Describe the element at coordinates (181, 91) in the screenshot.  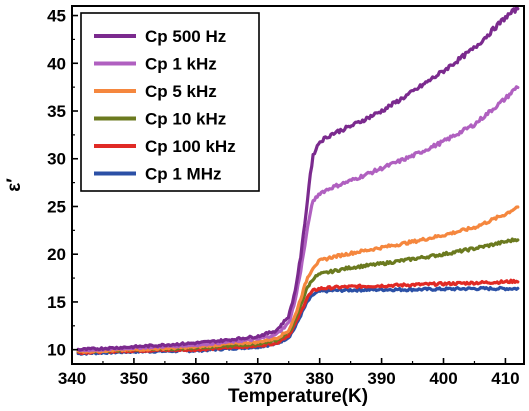
I see `legend-label-cp-5-khz: Cp 5 kHz` at that location.